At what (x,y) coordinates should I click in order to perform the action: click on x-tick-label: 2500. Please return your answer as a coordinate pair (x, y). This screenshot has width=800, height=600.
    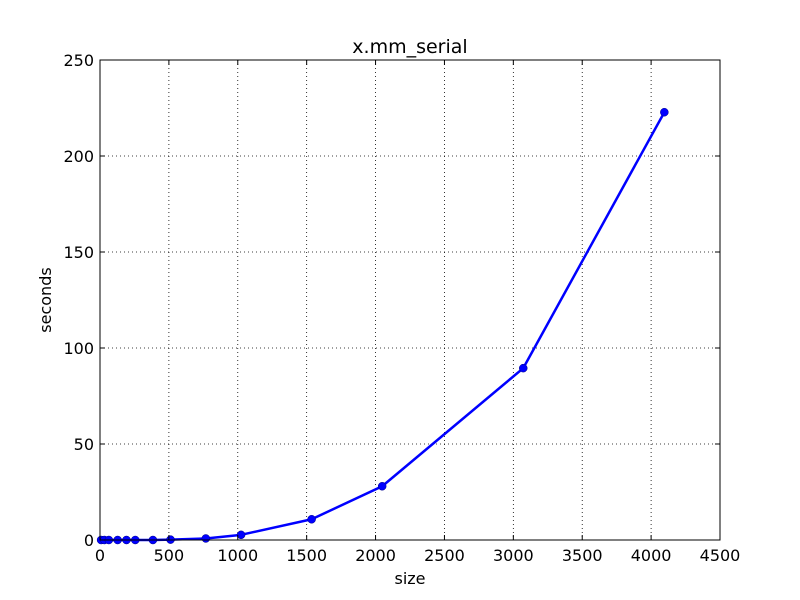
    Looking at the image, I should click on (444, 555).